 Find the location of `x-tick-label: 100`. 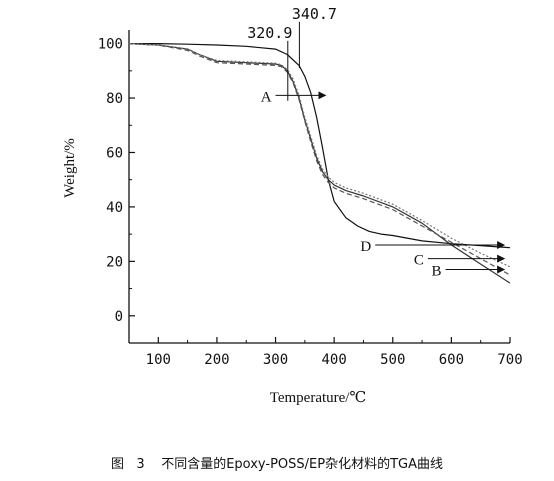

x-tick-label: 100 is located at coordinates (158, 360).